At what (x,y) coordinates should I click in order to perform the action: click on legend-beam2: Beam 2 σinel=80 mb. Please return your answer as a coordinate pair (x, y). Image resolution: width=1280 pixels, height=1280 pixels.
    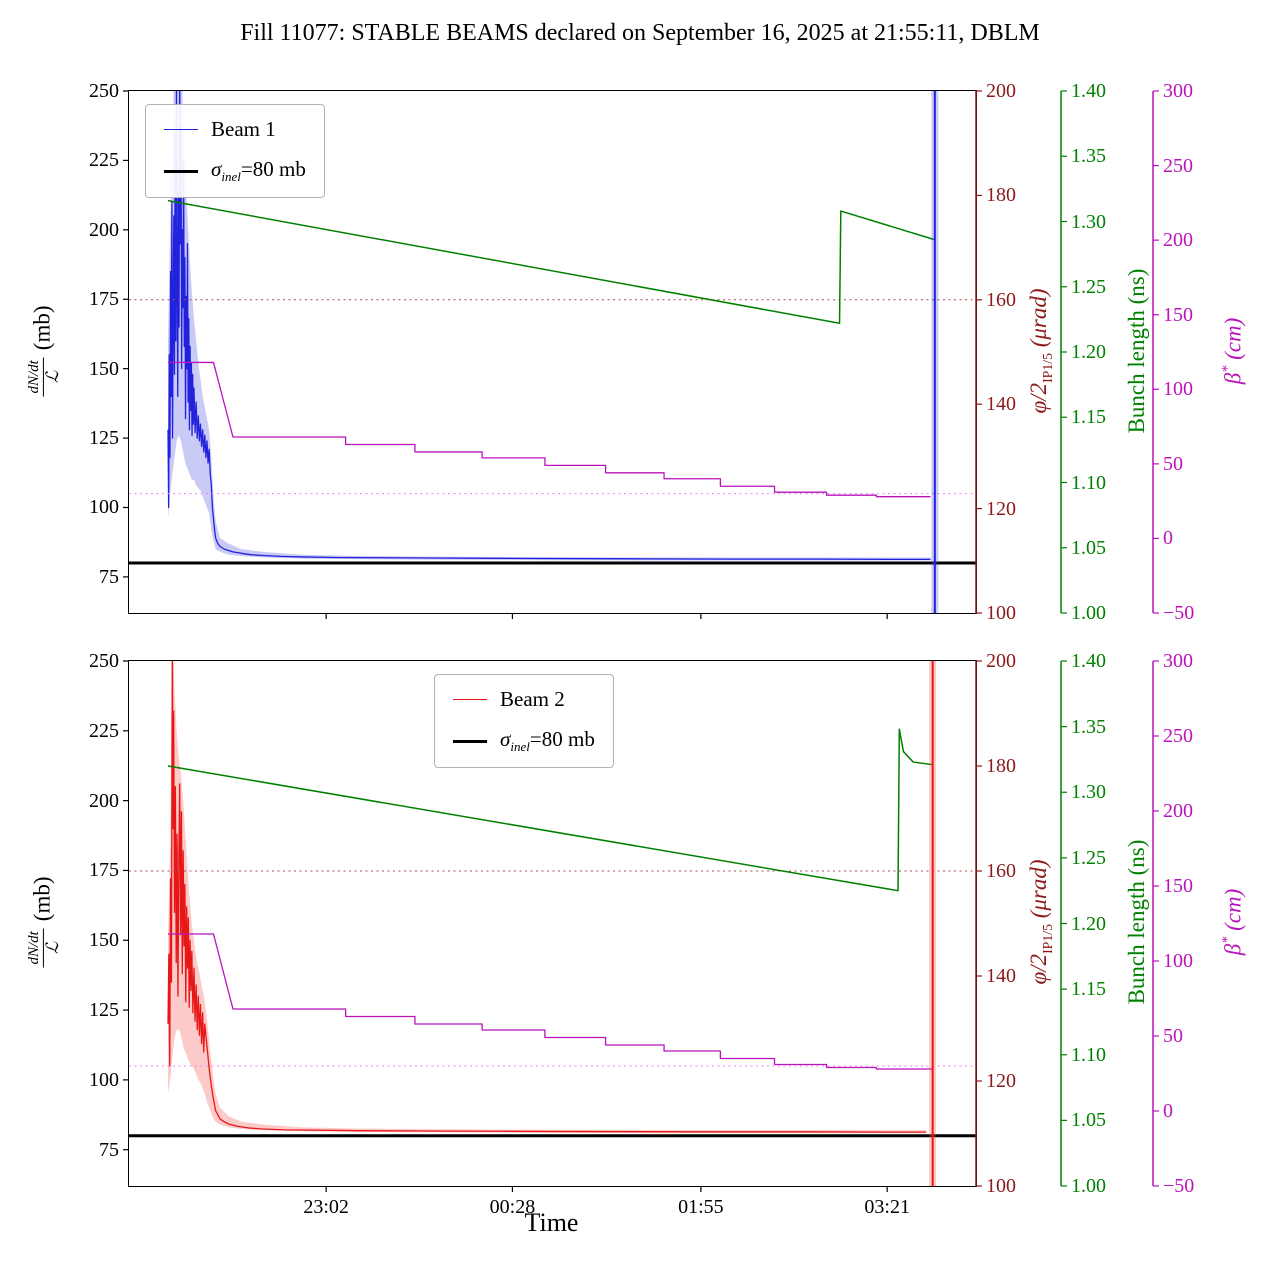
    Looking at the image, I should click on (524, 721).